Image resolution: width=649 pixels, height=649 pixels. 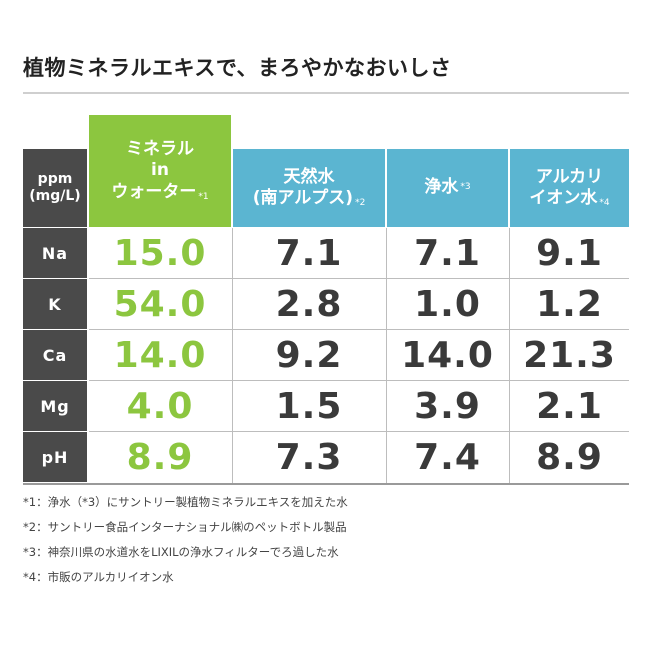 What do you see at coordinates (563, 198) in the screenshot?
I see `column-header-label-text: イオン水` at bounding box center [563, 198].